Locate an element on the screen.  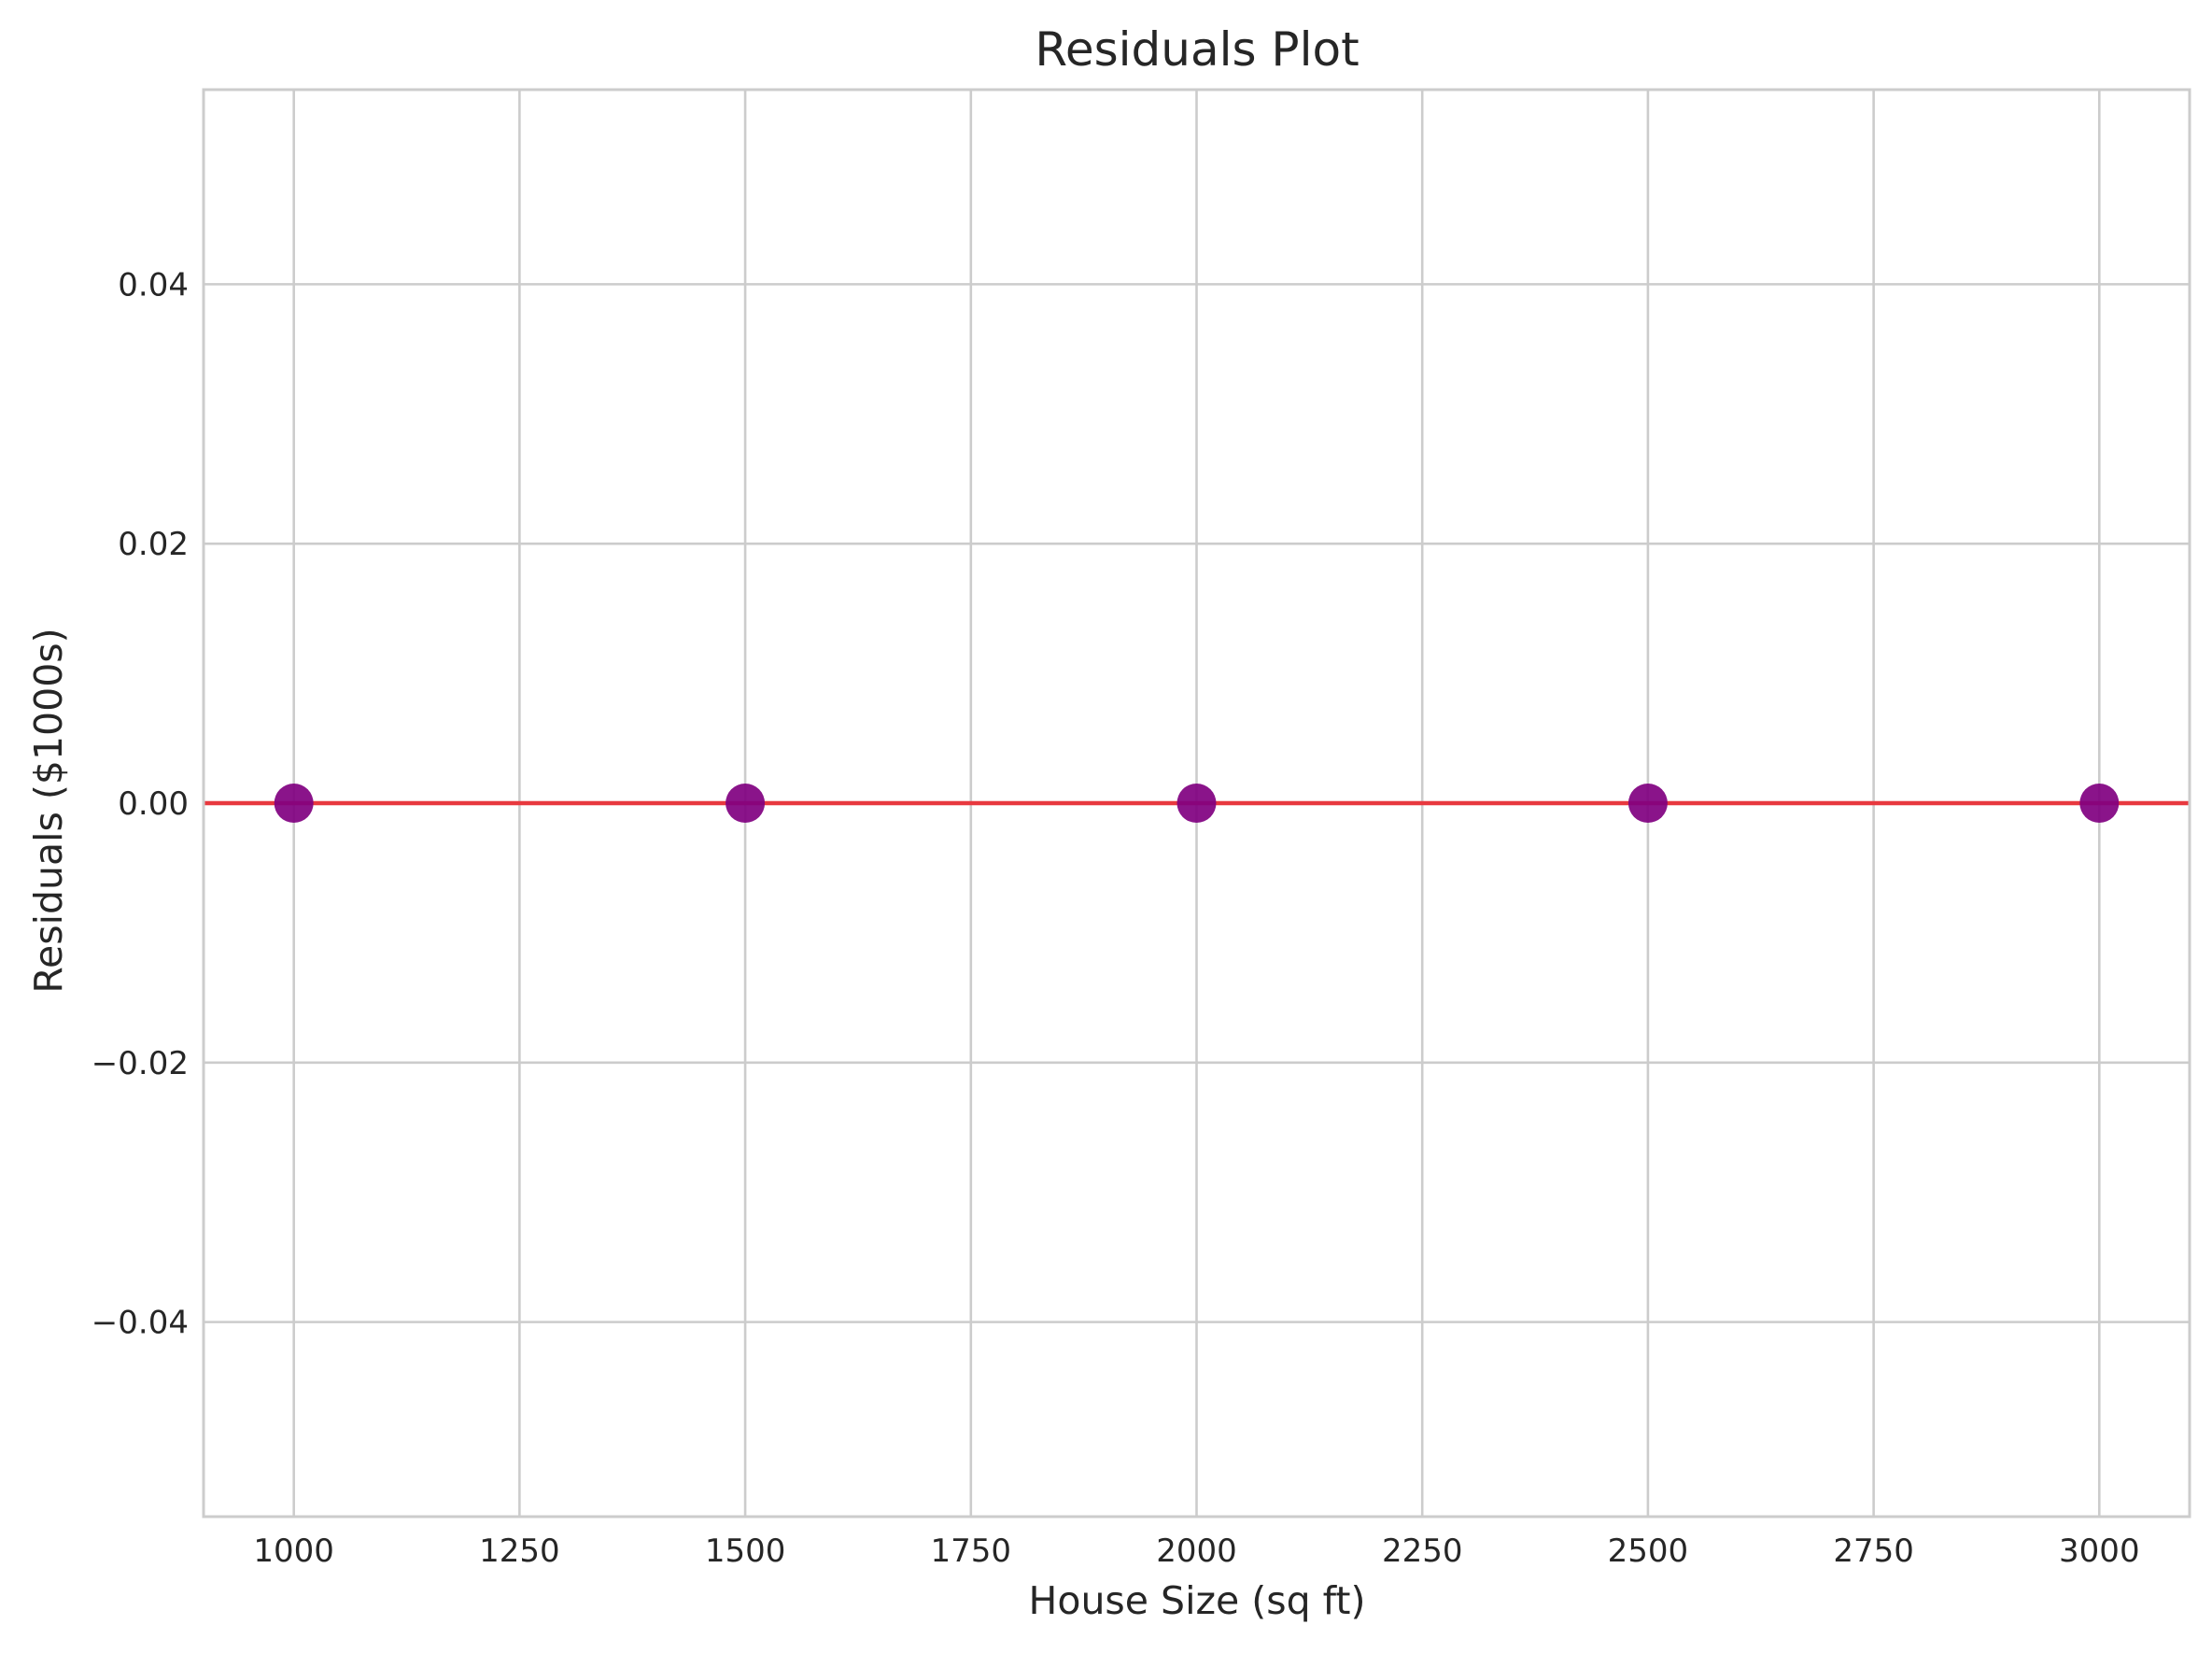
x-axis-label: House Size (sq ft) is located at coordinates (1197, 1600).